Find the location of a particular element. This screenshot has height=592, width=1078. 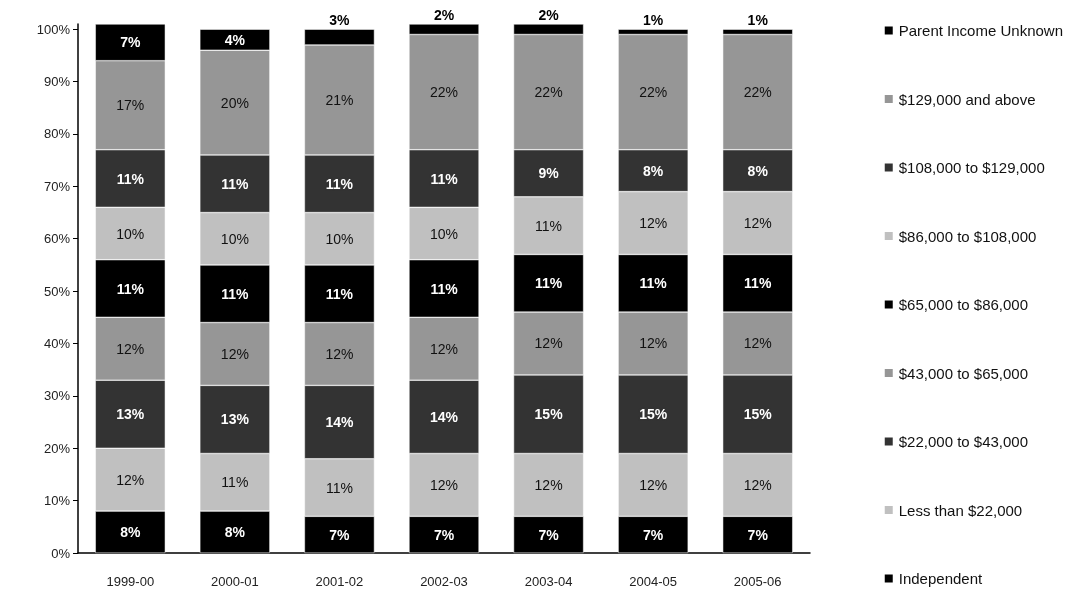

data-label: 4% is located at coordinates (235, 39).